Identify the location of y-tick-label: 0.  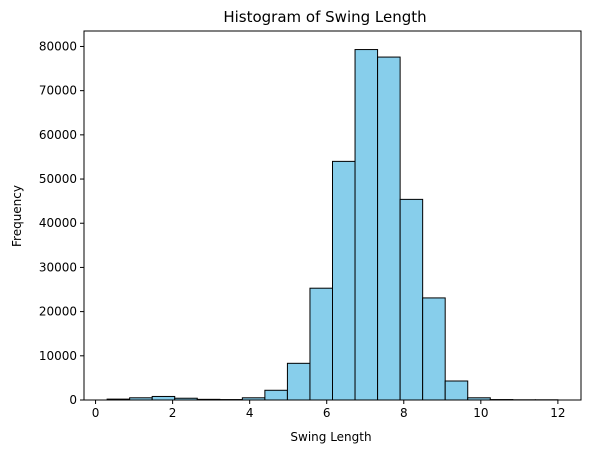
(73, 400).